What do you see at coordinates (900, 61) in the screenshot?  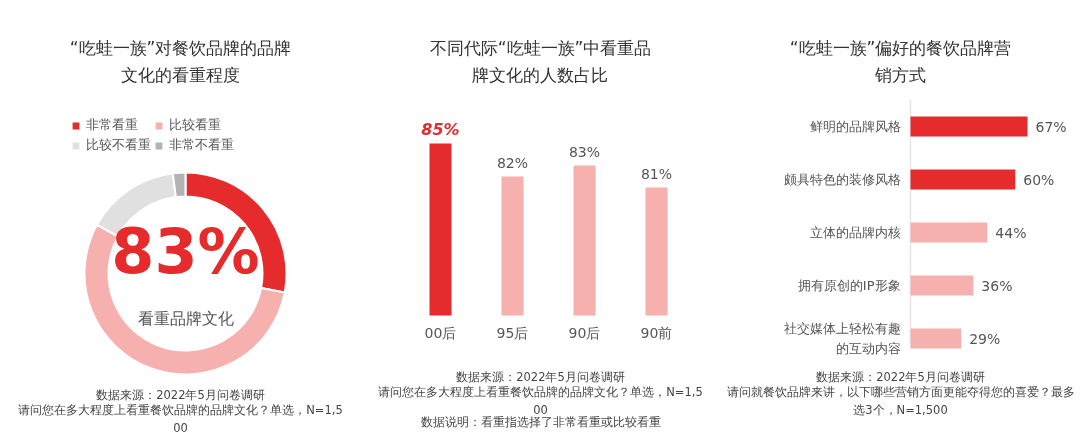 I see `chart-title: “吃蛙一族”偏好的餐饮品牌营销方式` at bounding box center [900, 61].